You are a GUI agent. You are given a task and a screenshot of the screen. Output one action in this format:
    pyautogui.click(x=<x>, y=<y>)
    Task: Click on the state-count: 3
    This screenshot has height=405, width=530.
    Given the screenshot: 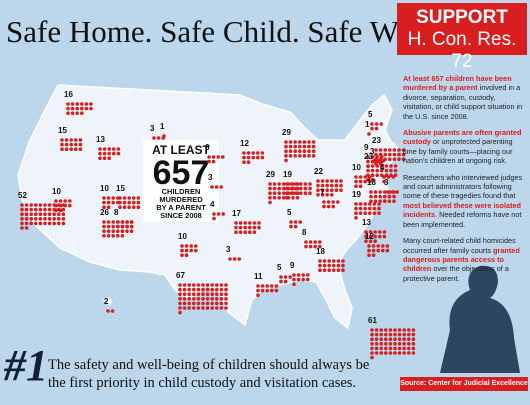 What is the action you would take?
    pyautogui.click(x=228, y=249)
    